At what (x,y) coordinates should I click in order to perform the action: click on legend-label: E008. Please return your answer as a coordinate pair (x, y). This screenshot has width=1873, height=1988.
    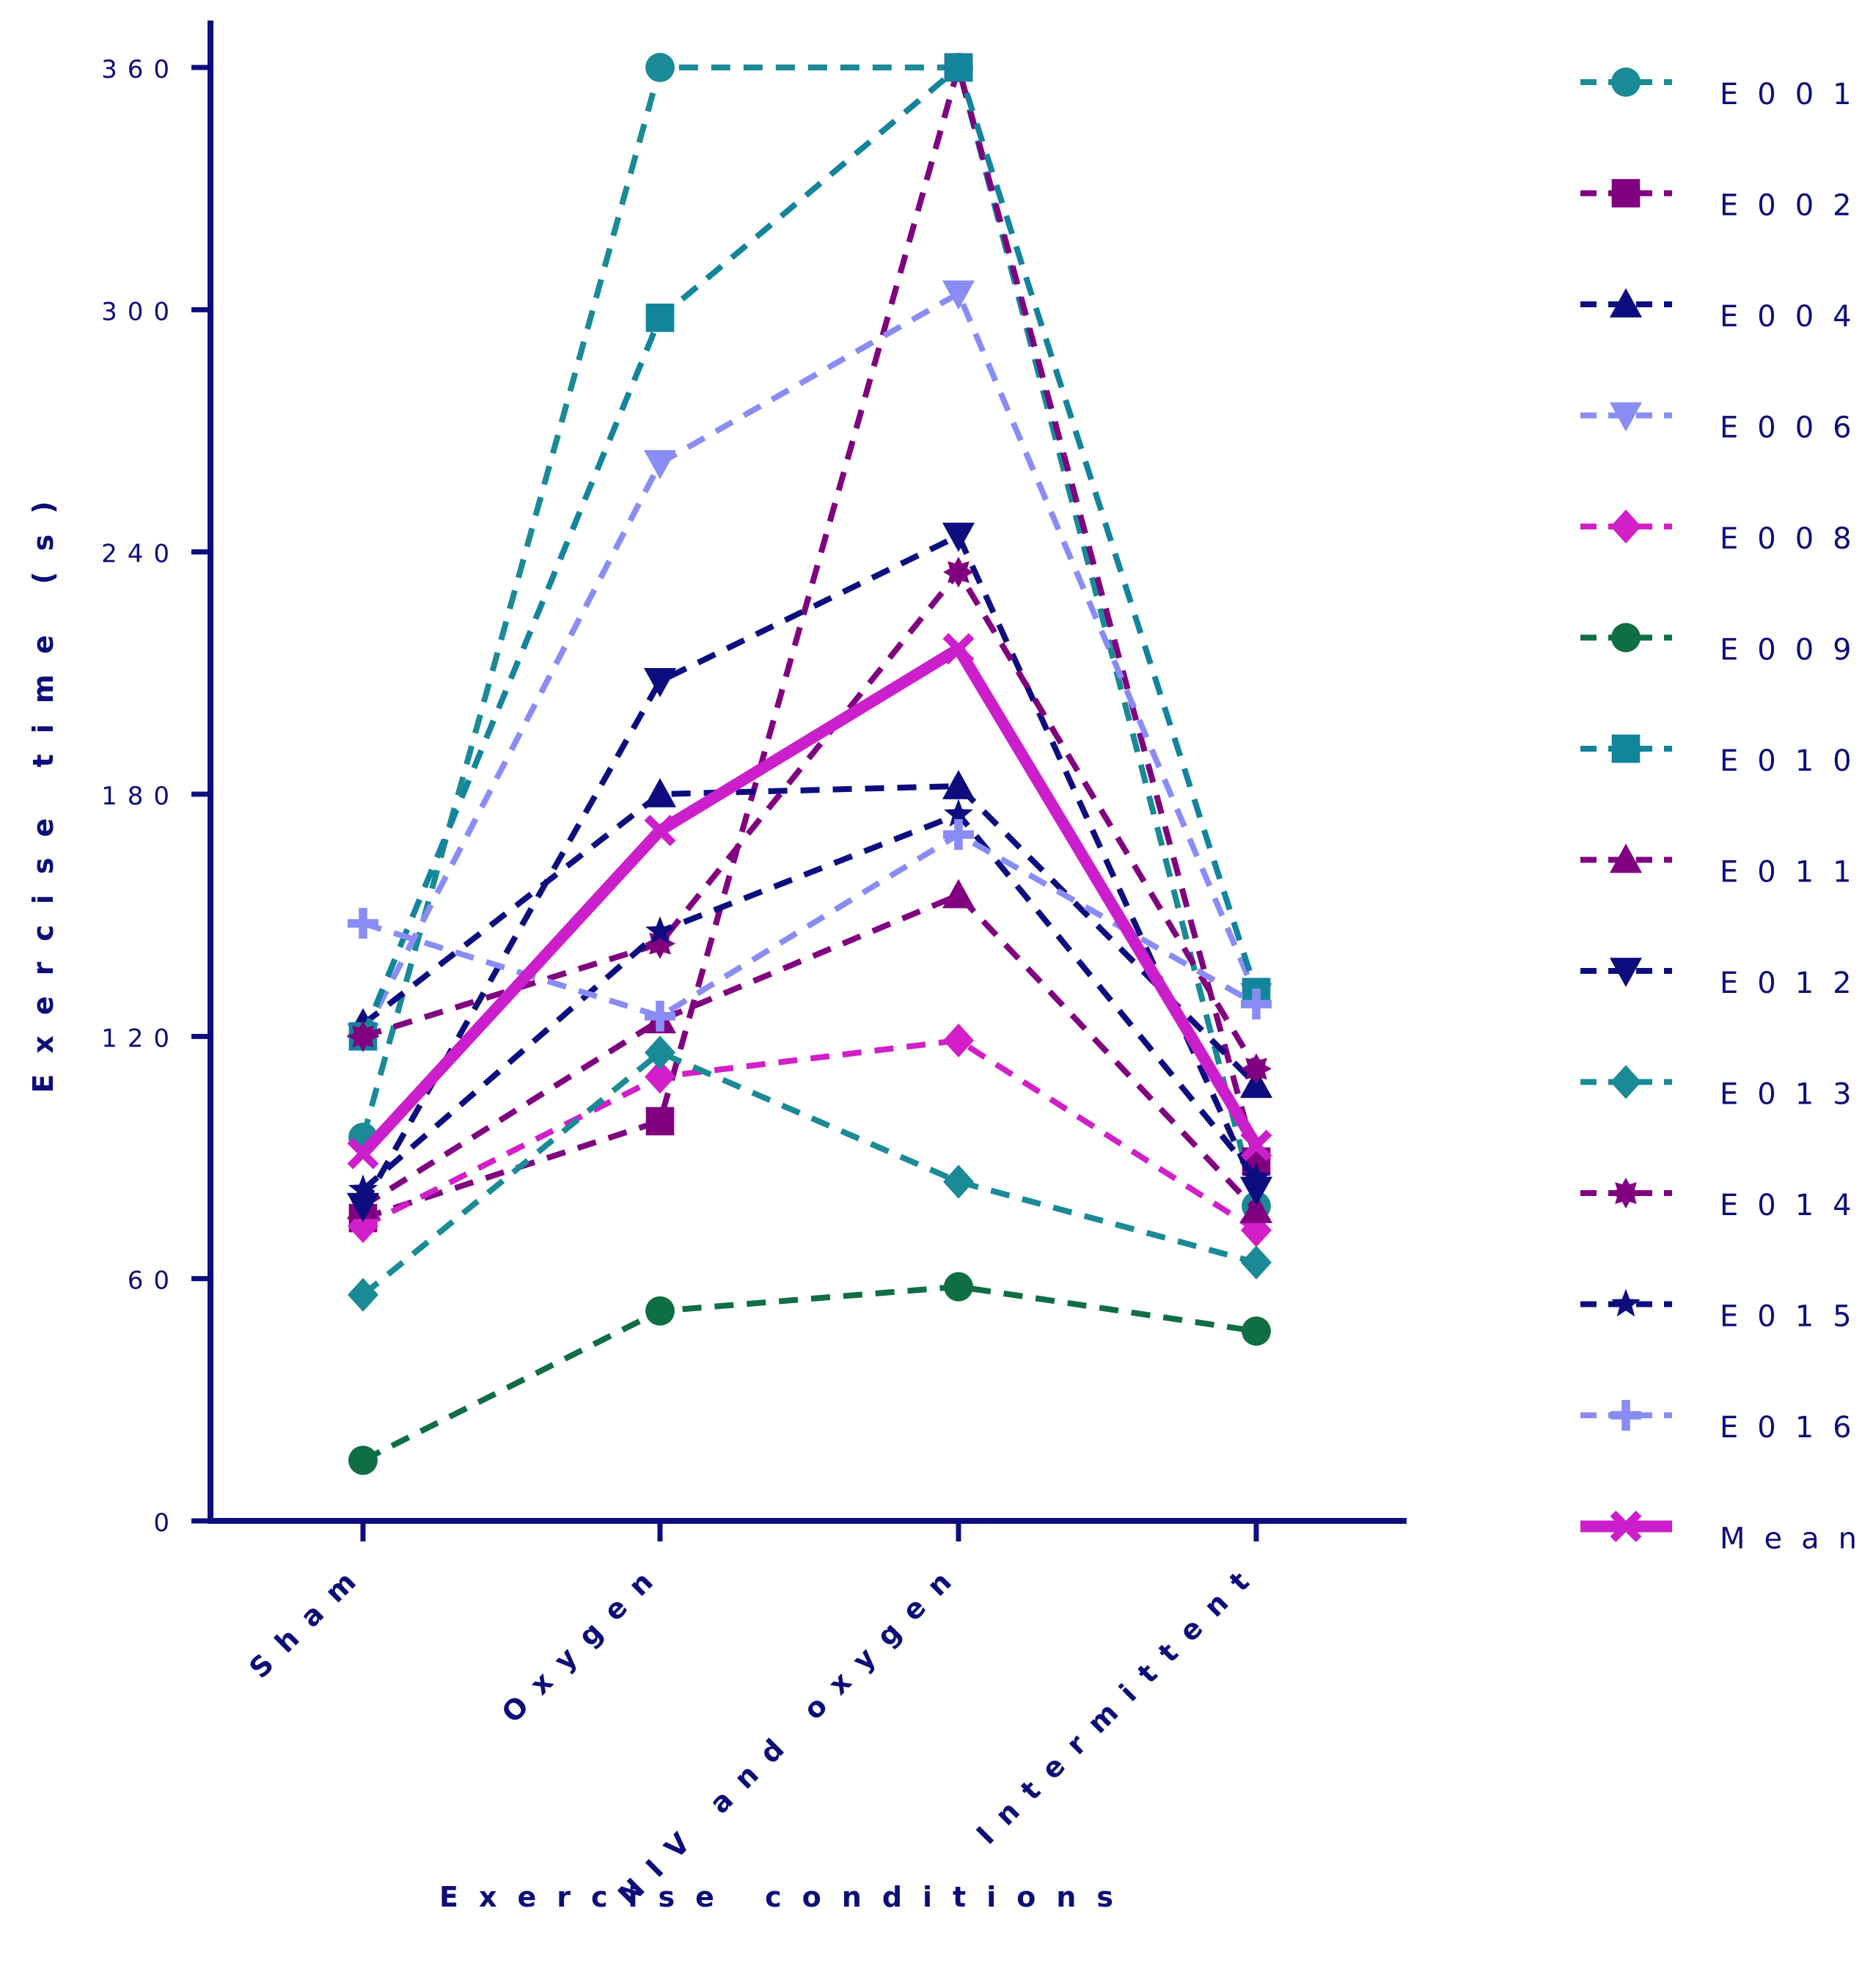
    Looking at the image, I should click on (1795, 539).